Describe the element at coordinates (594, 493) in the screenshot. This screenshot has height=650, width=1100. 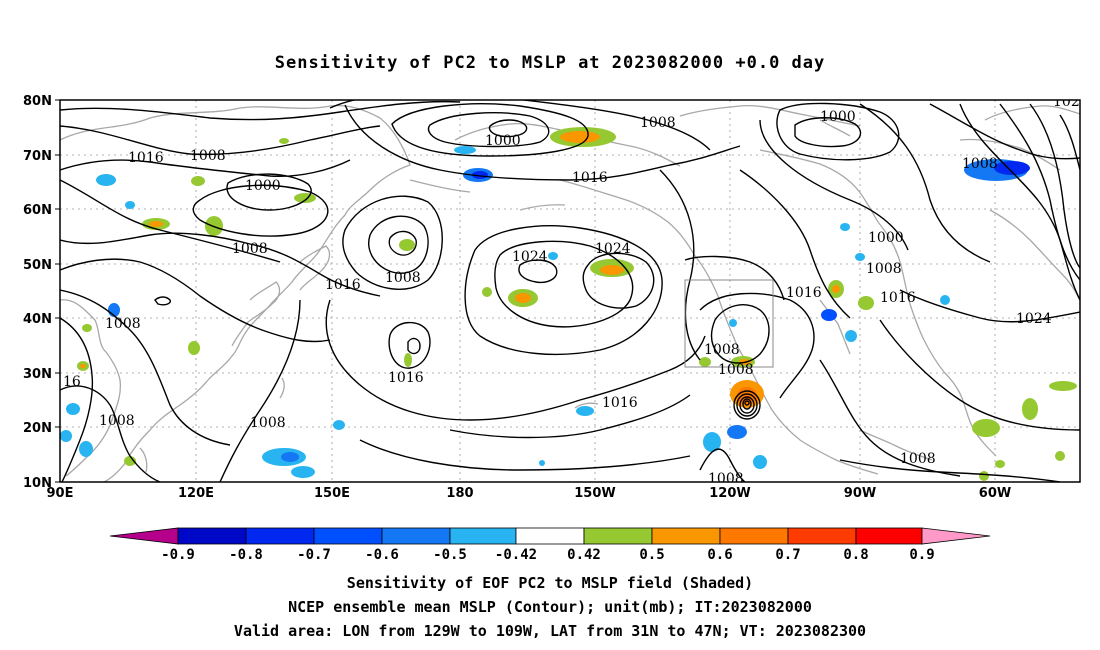
I see `lon-tick-label: 150W` at that location.